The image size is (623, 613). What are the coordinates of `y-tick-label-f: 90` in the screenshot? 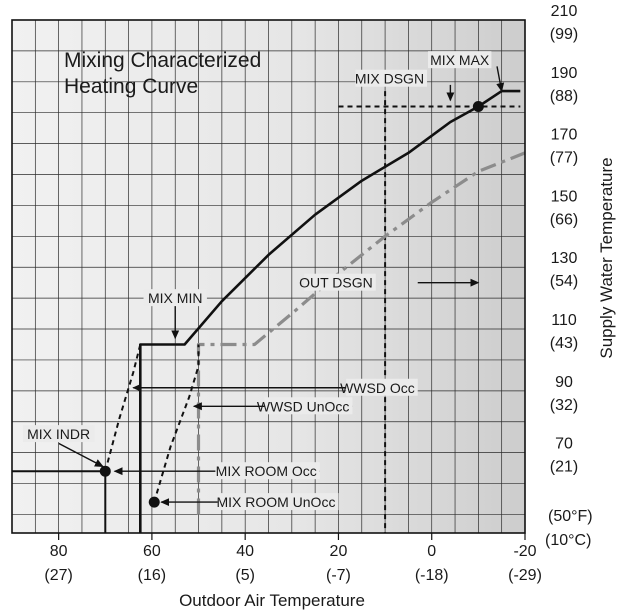 It's located at (564, 382).